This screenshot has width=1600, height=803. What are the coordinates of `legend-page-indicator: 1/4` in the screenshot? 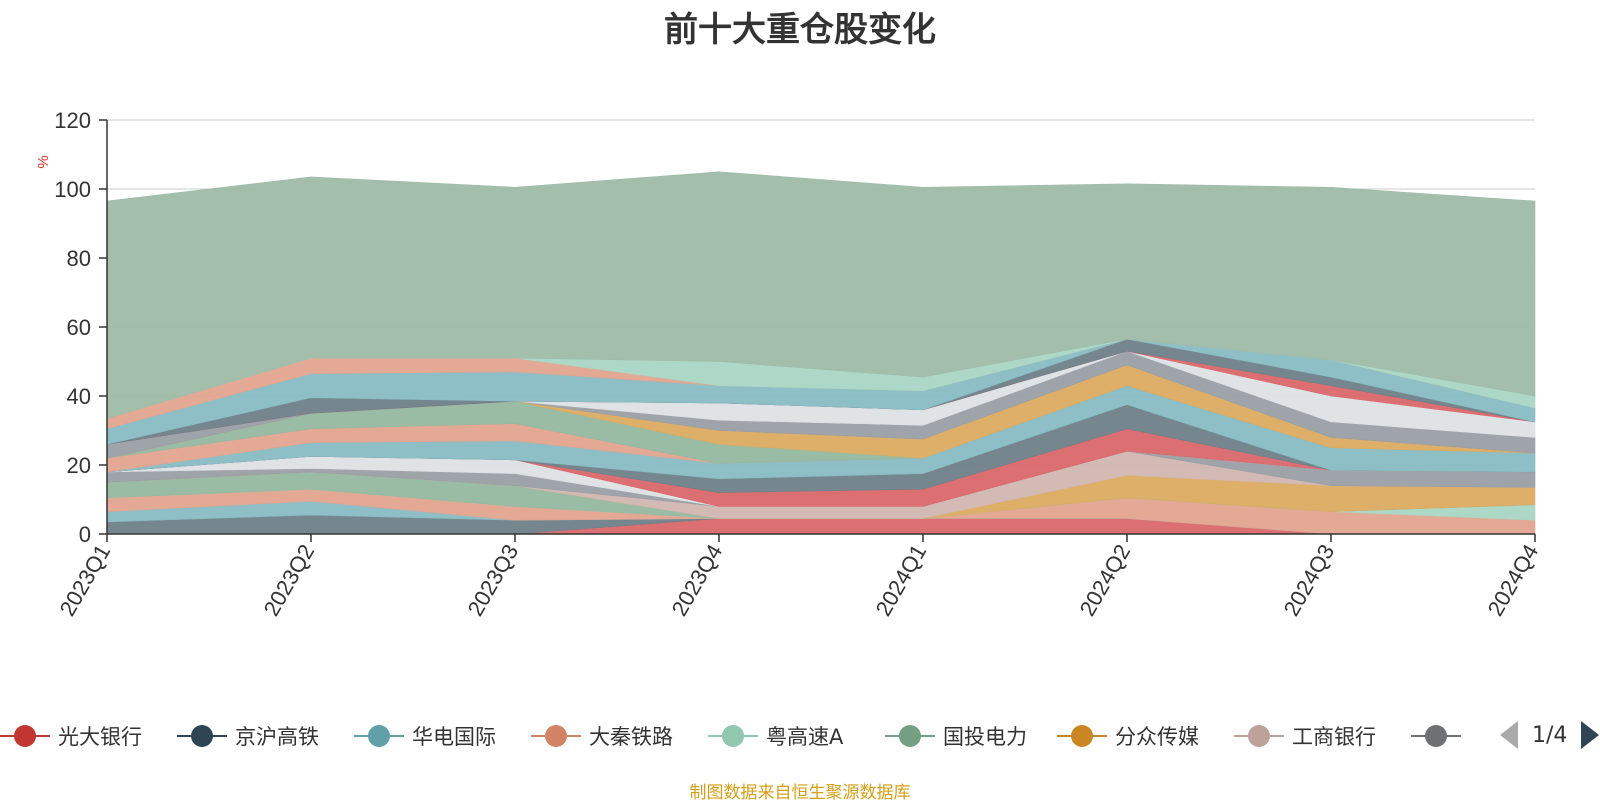 It's located at (1550, 735).